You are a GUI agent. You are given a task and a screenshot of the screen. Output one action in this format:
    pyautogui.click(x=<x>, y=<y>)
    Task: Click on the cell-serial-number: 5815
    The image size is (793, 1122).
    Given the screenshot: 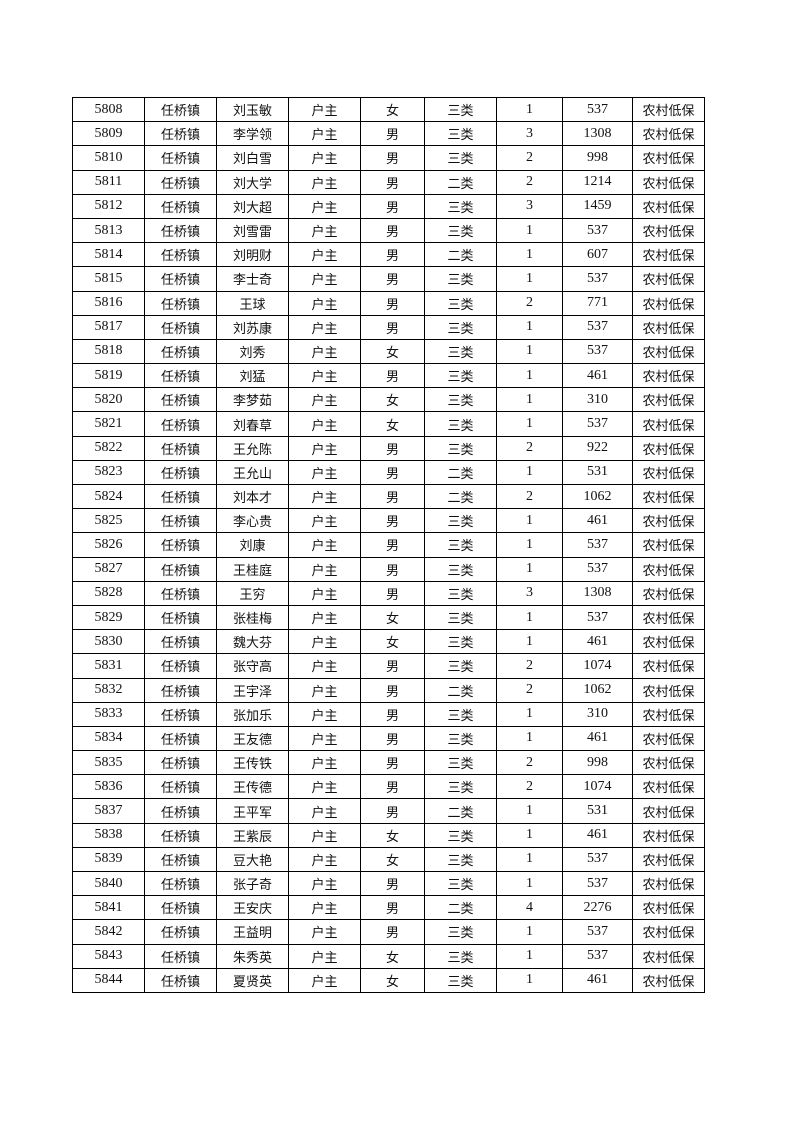 What is the action you would take?
    pyautogui.click(x=108, y=279)
    